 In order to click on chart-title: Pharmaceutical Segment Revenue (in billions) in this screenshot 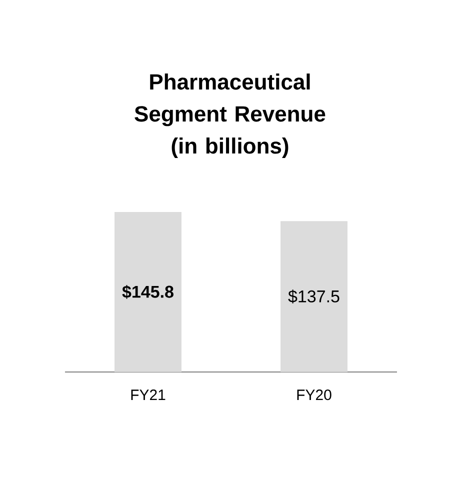, I will do `click(230, 116)`.